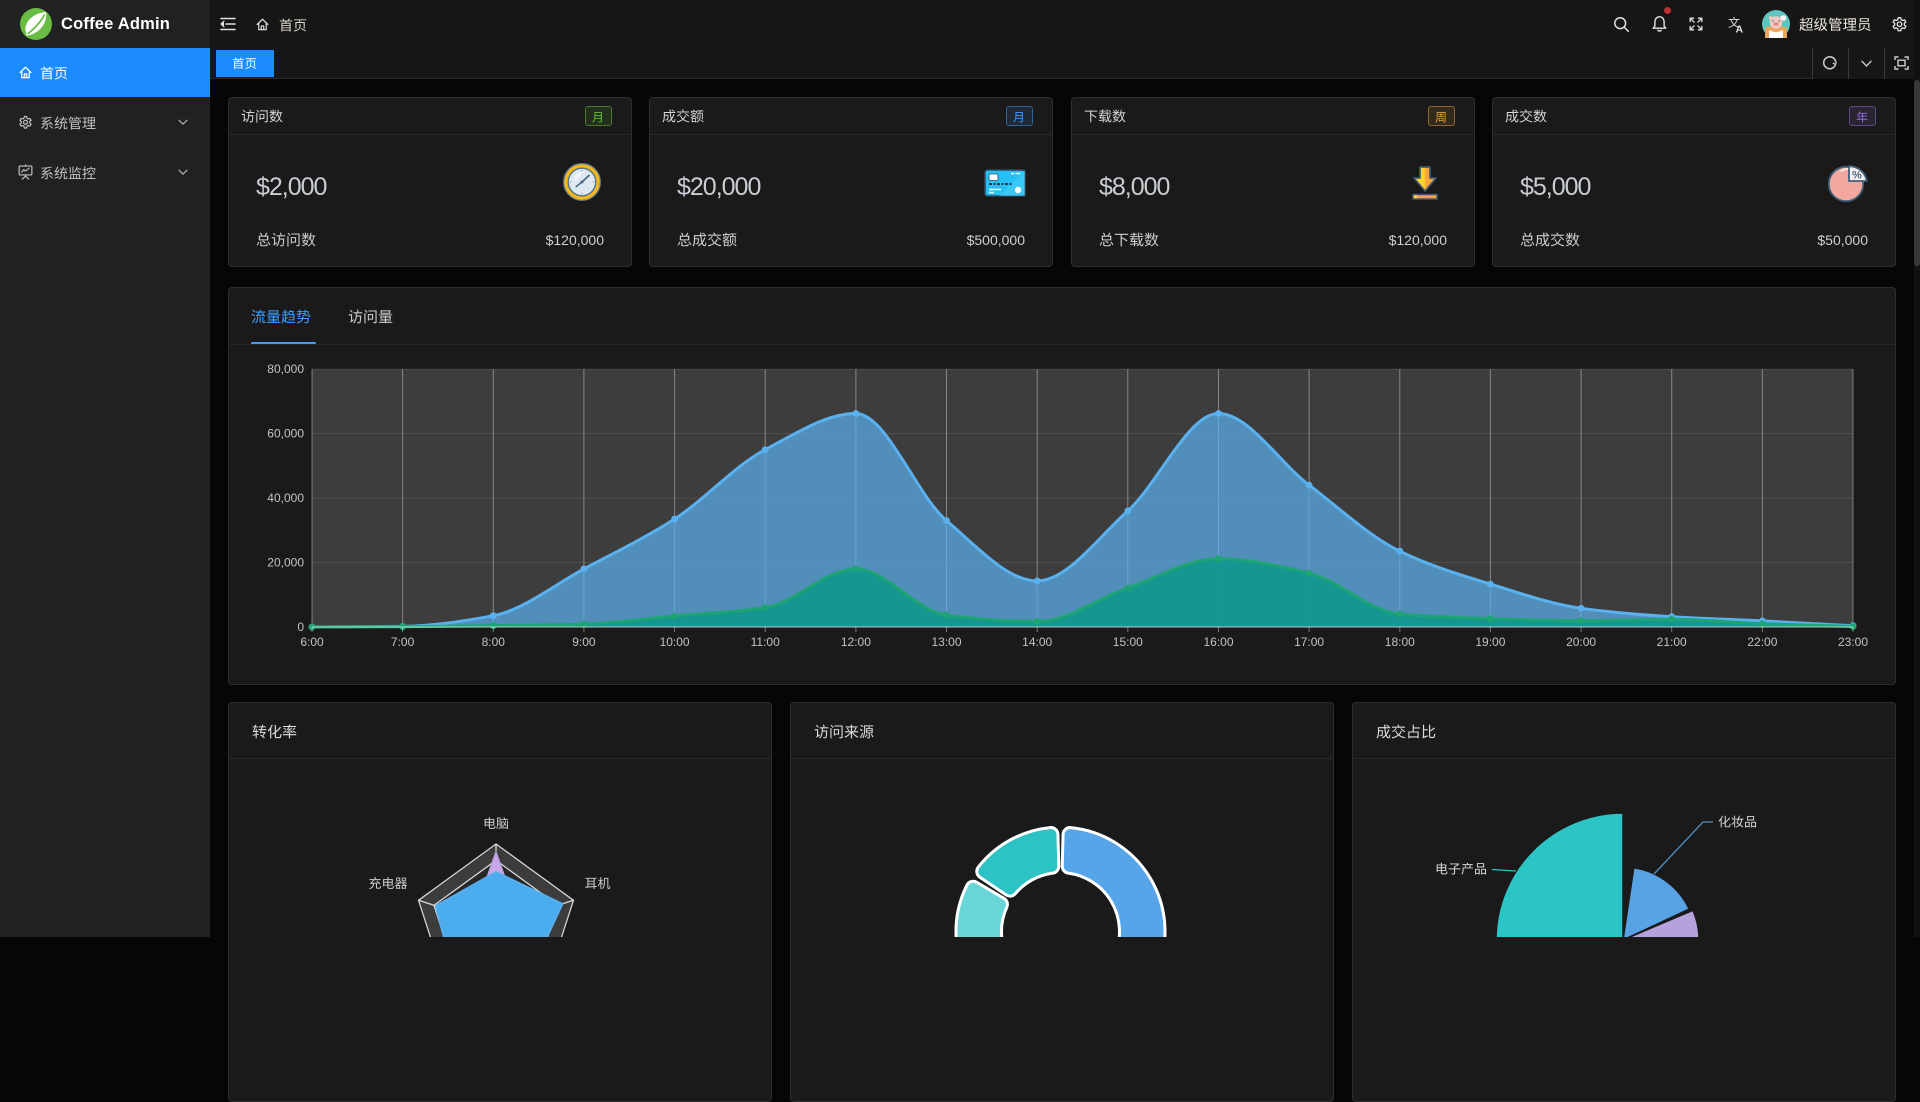 Image resolution: width=1920 pixels, height=1102 pixels. I want to click on svg-text: 11:00, so click(765, 642).